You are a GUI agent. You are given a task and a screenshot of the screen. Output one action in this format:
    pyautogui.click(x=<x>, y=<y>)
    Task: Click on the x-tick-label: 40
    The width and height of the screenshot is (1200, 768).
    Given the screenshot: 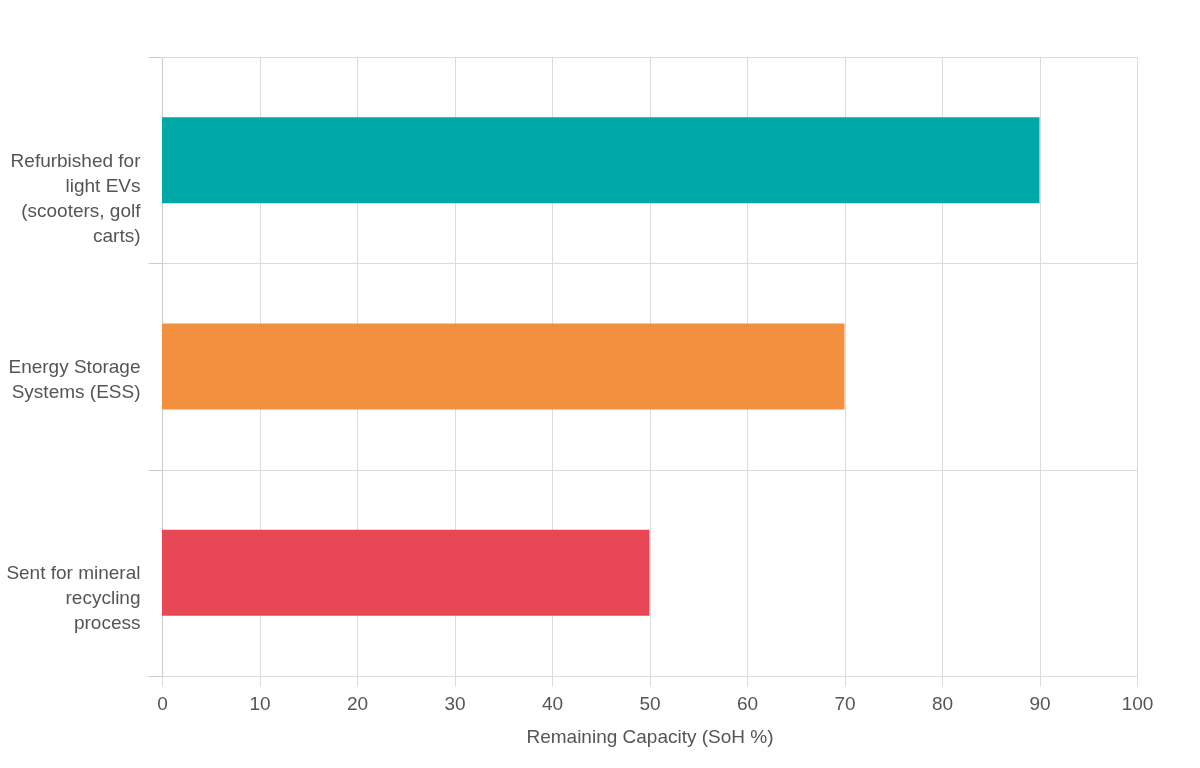 What is the action you would take?
    pyautogui.click(x=552, y=703)
    